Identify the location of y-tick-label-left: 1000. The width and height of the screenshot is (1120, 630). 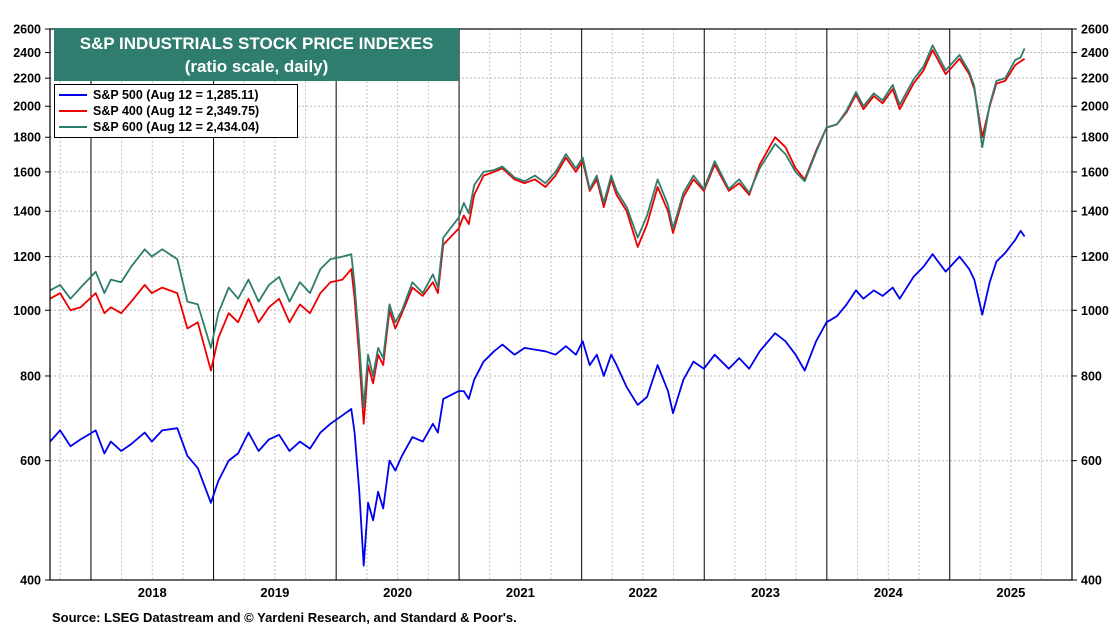
(27, 311).